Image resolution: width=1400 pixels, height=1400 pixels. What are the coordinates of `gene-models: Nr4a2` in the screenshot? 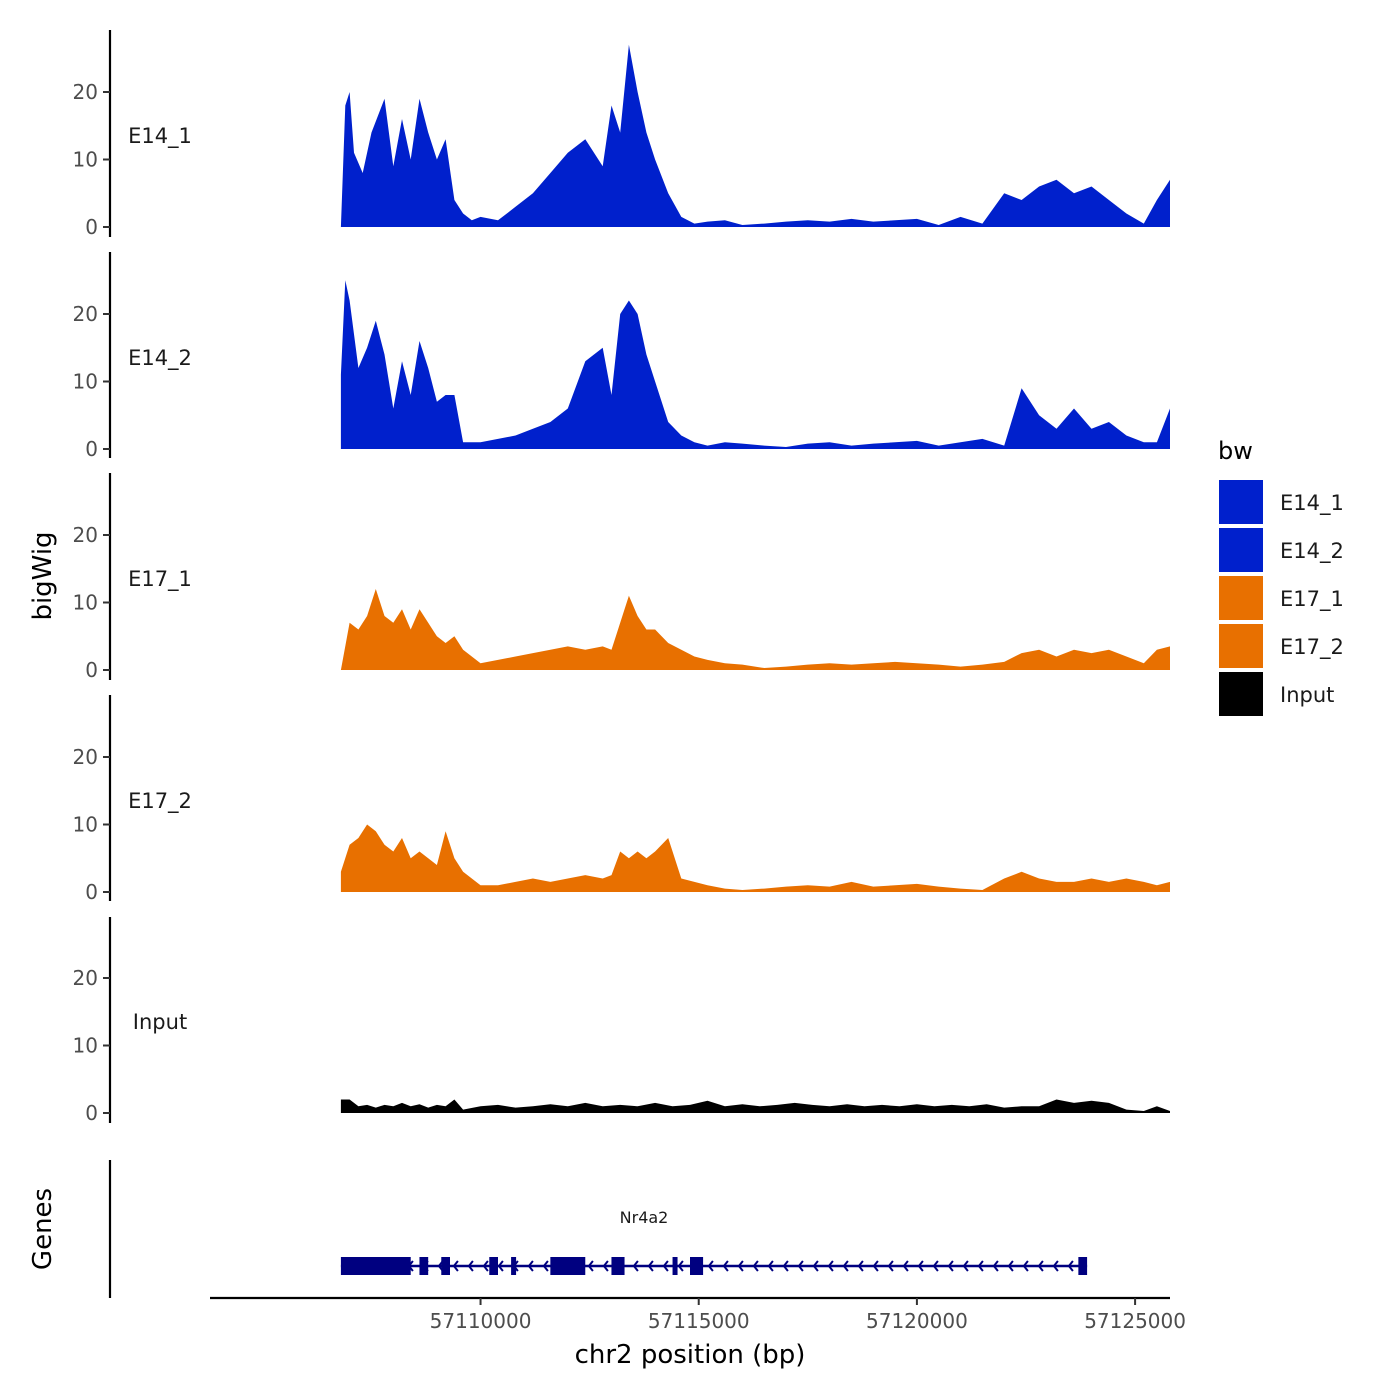 It's located at (714, 1241).